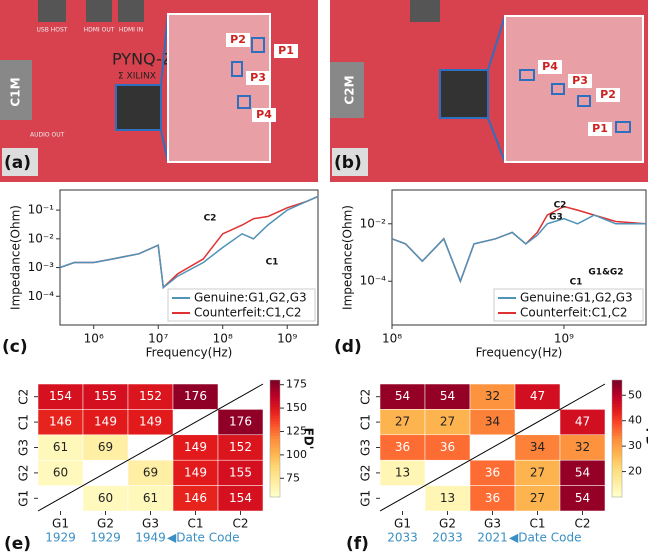 This screenshot has width=648, height=556. I want to click on colorbar-tick-label: 125, so click(296, 430).